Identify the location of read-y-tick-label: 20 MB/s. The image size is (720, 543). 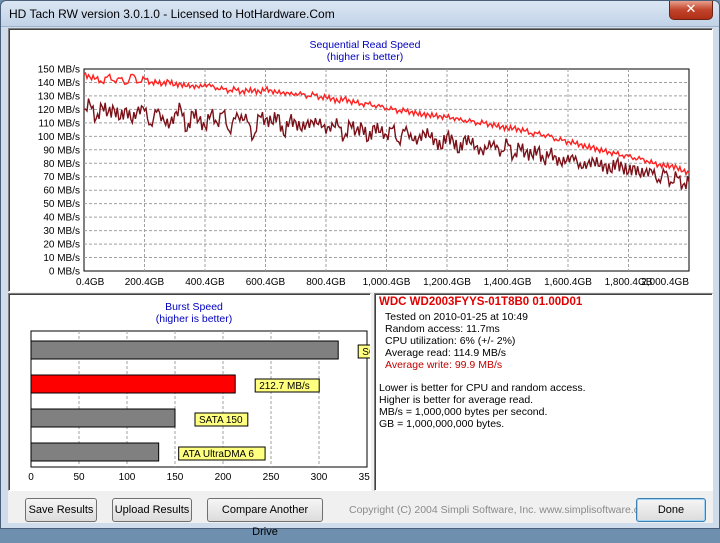
(61, 245).